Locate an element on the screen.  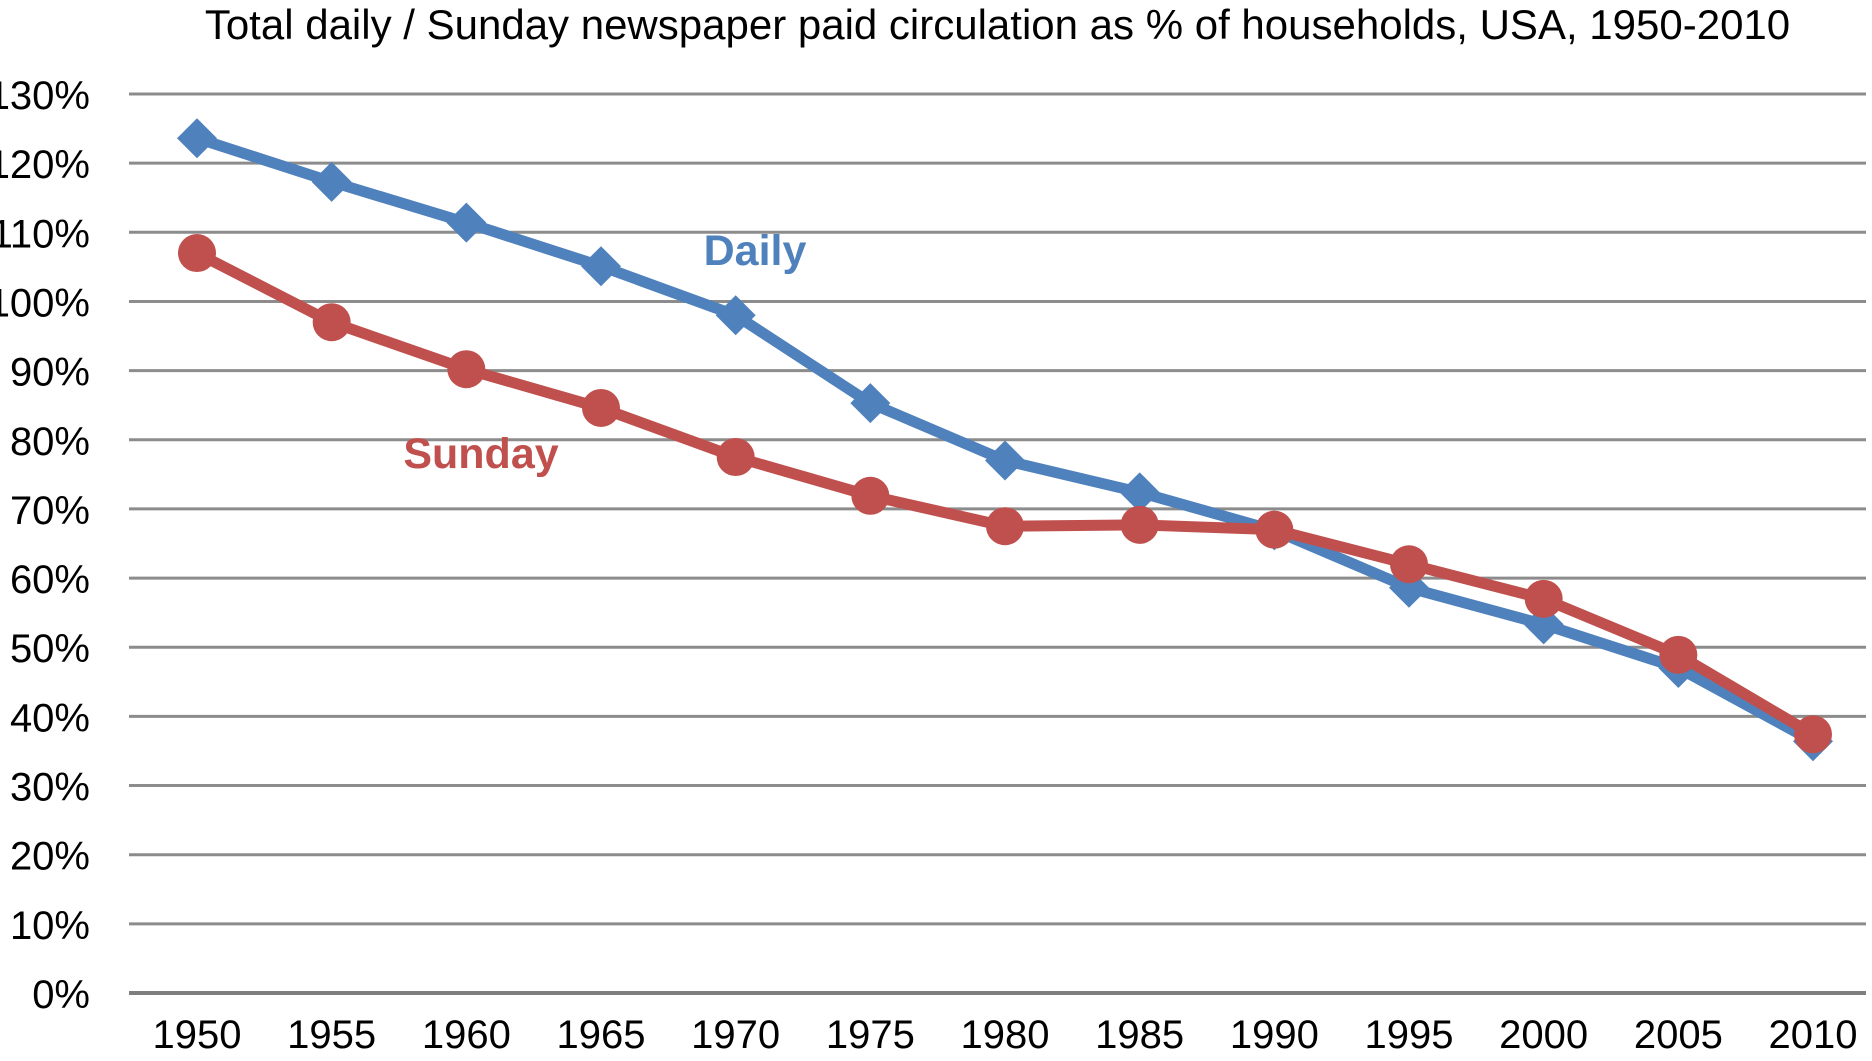
x-axis-label: 1960 is located at coordinates (466, 1035).